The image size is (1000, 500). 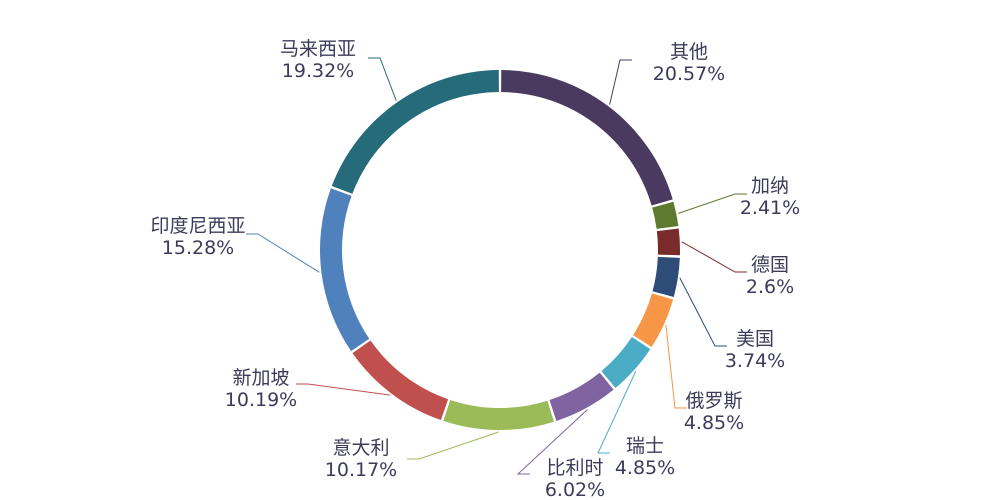 What do you see at coordinates (770, 208) in the screenshot?
I see `slice-2-value-label: 2.41%` at bounding box center [770, 208].